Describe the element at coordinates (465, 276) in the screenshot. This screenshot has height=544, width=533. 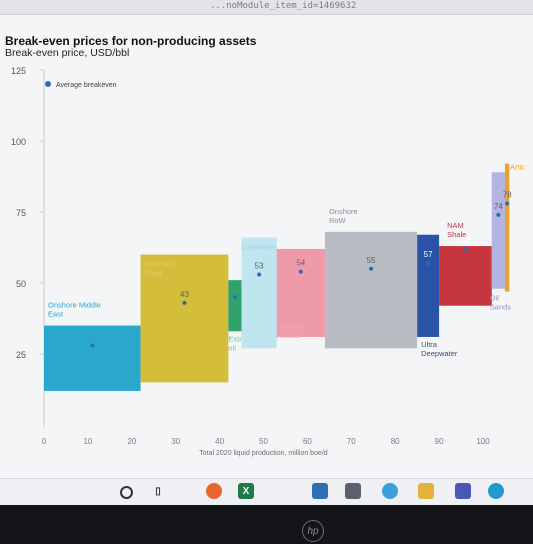
I see `bar-nam-shale` at that location.